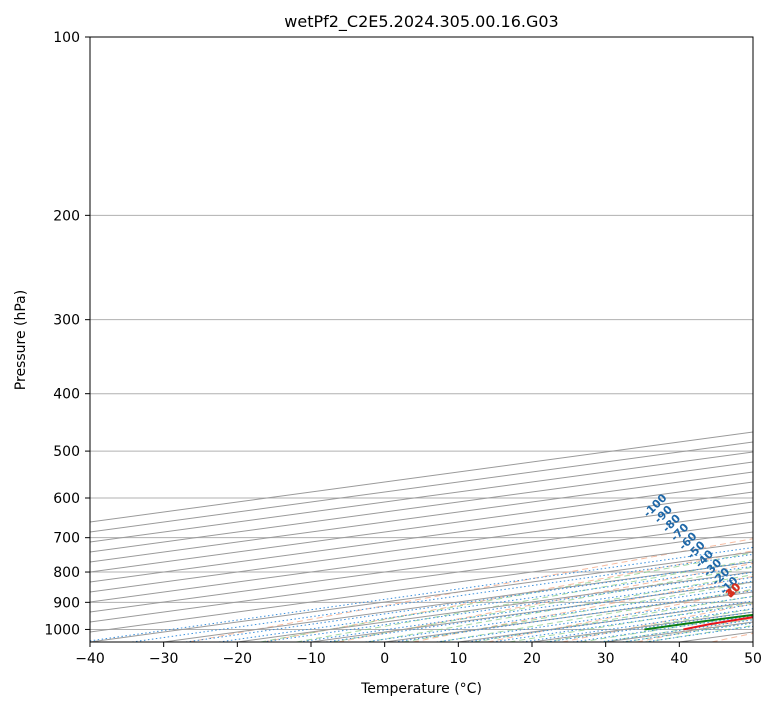 This screenshot has height=708, width=775. What do you see at coordinates (66, 573) in the screenshot?
I see `y-tick-label: 800` at bounding box center [66, 573].